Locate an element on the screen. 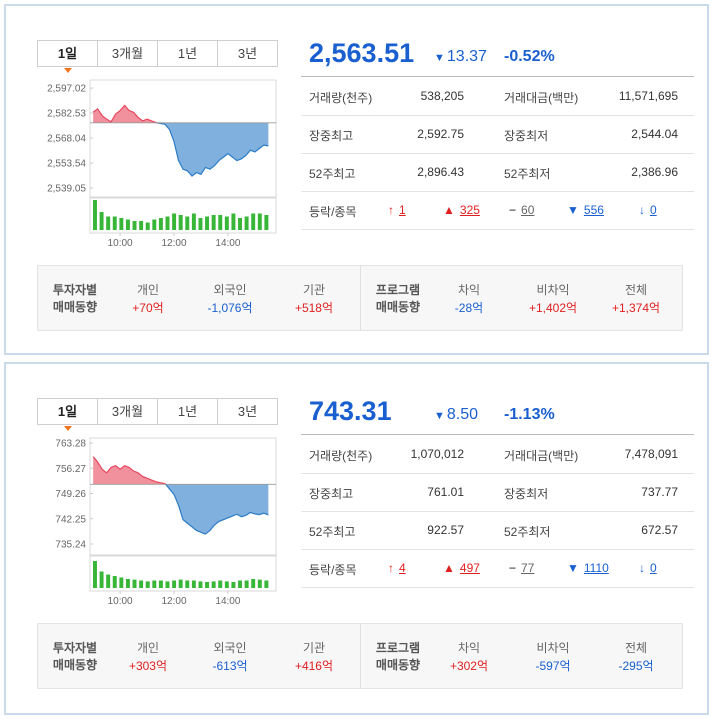  breadth-count: 497 is located at coordinates (469, 568).